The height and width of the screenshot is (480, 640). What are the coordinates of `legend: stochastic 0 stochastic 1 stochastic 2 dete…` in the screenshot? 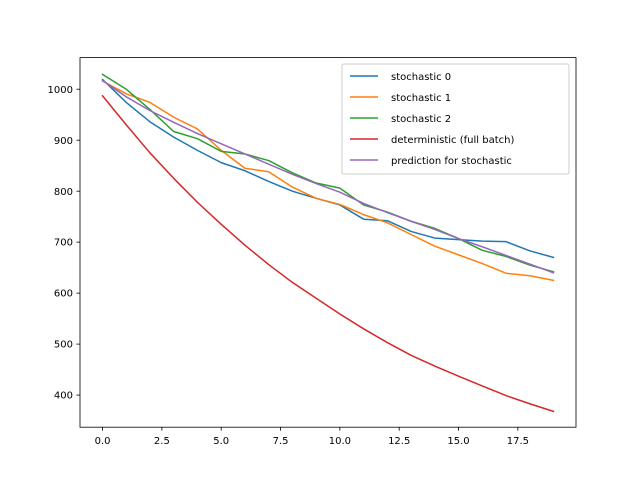 It's located at (455, 119).